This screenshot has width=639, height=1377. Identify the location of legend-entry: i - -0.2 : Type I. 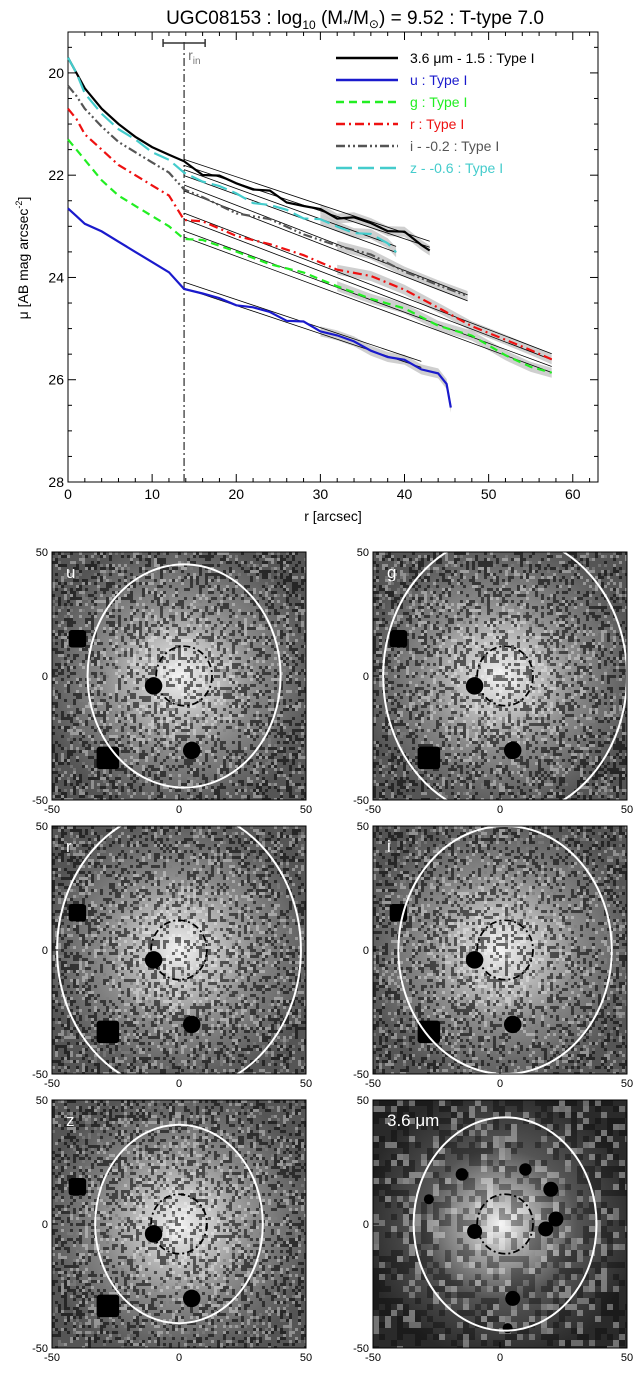
(454, 146).